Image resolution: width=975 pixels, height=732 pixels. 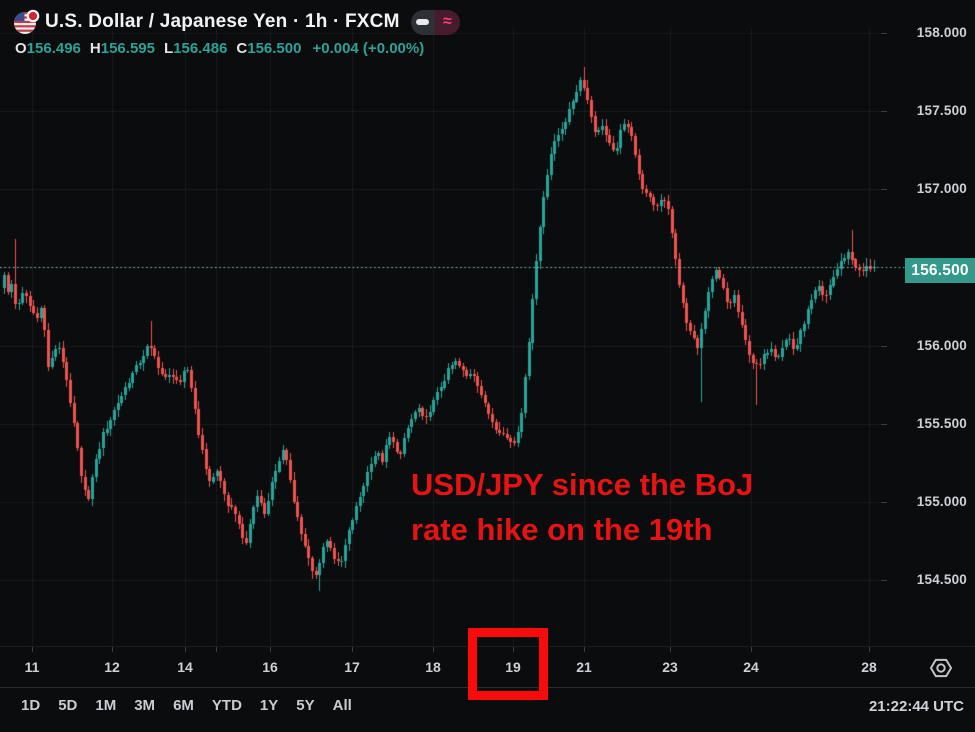 I want to click on time-axis-label: 23, so click(x=670, y=667).